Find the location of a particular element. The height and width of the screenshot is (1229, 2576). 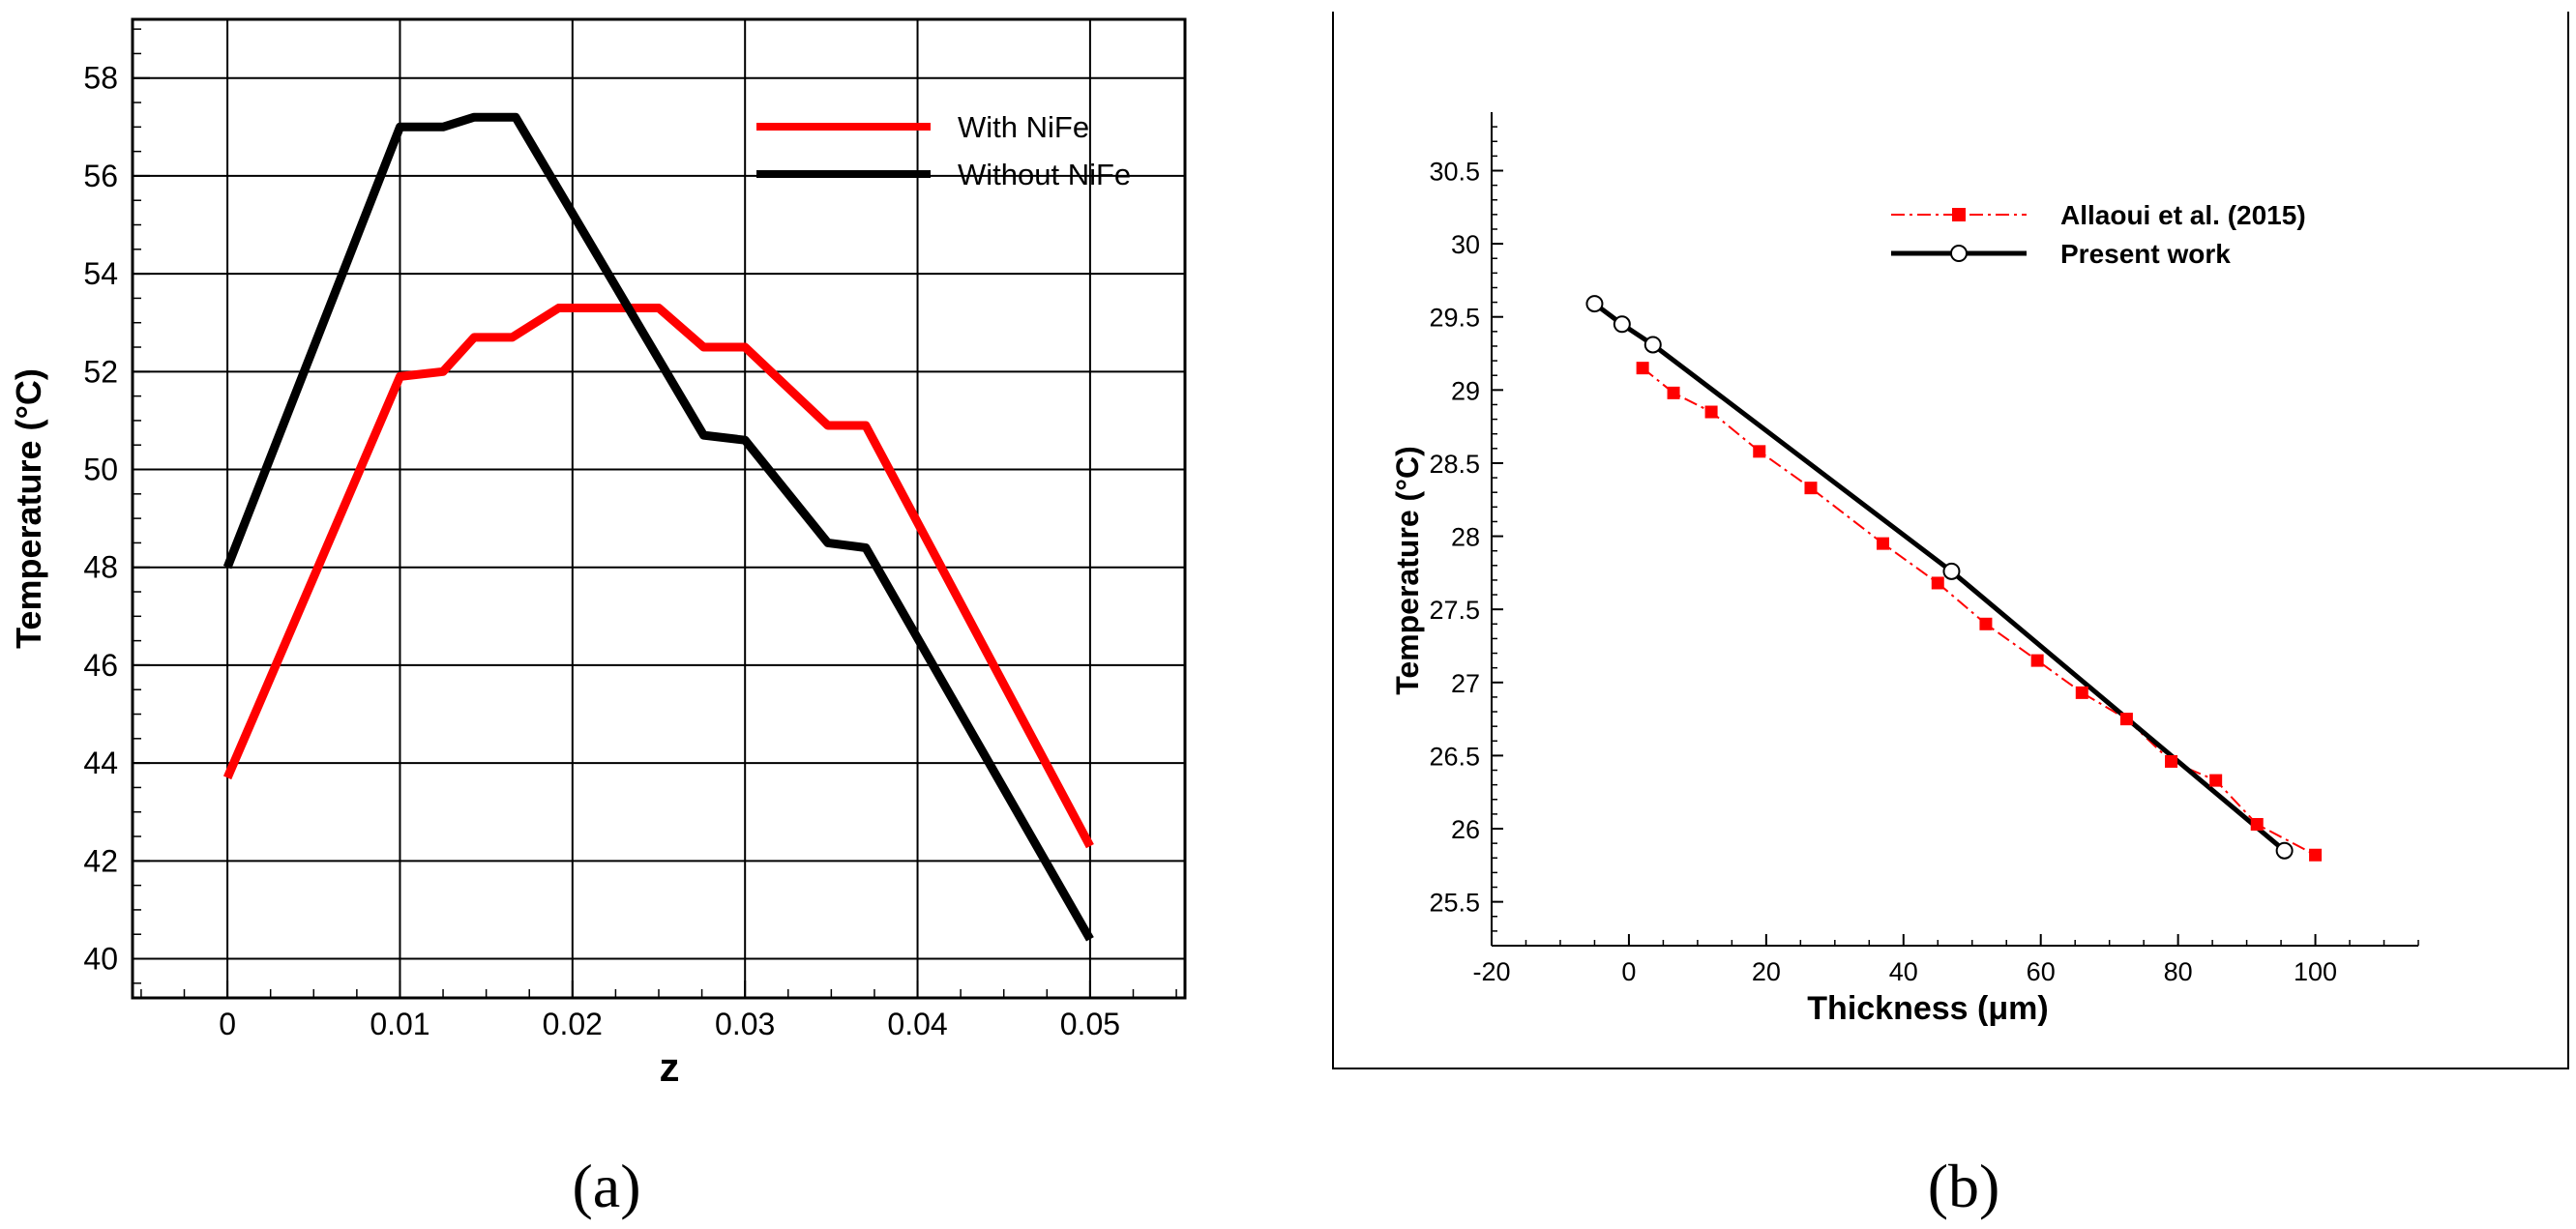

tick-label-b-y-5: 28 is located at coordinates (1465, 537).